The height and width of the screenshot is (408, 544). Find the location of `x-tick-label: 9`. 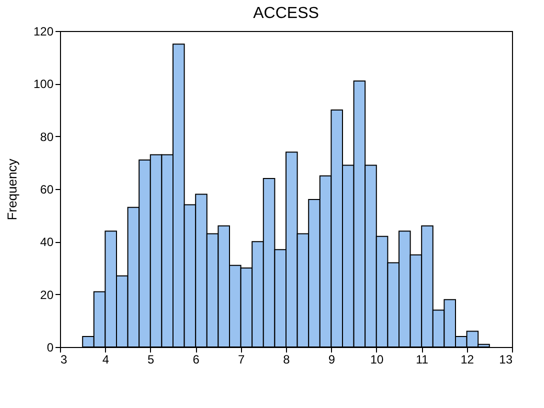

x-tick-label: 9 is located at coordinates (332, 359).